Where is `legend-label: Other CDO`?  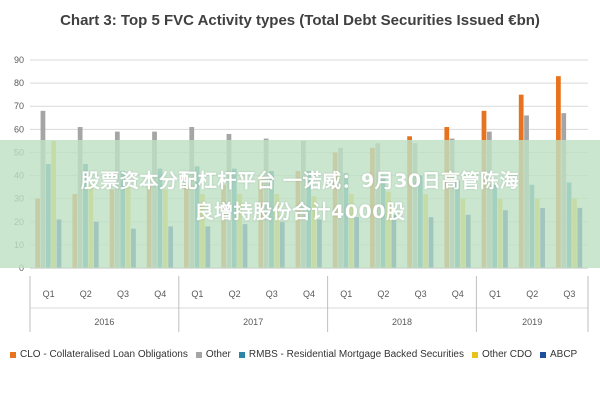 legend-label: Other CDO is located at coordinates (506, 354).